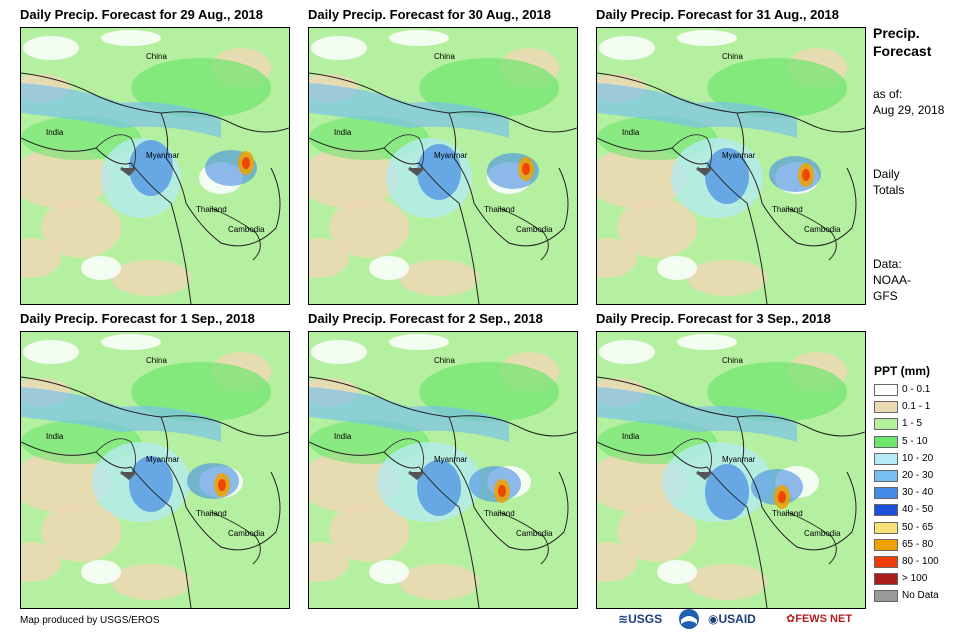 This screenshot has height=639, width=967. I want to click on panel-title: Daily Precip. Forecast for 30 Aug., 2018, so click(430, 14).